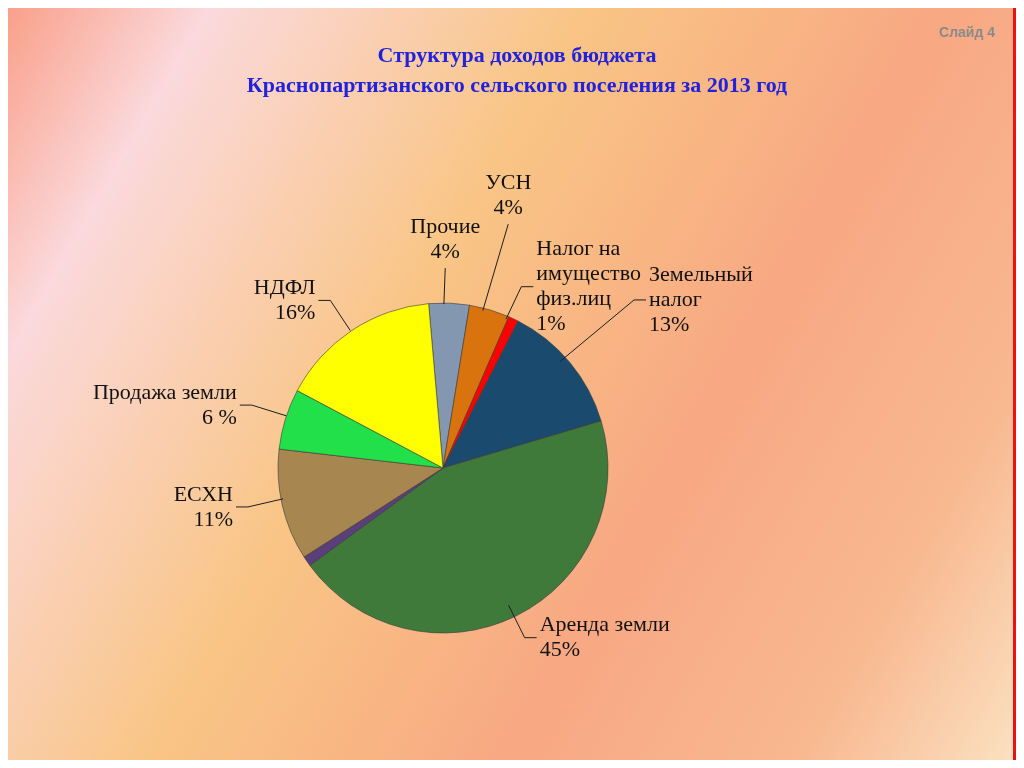  I want to click on data-label: 45%, so click(559, 649).